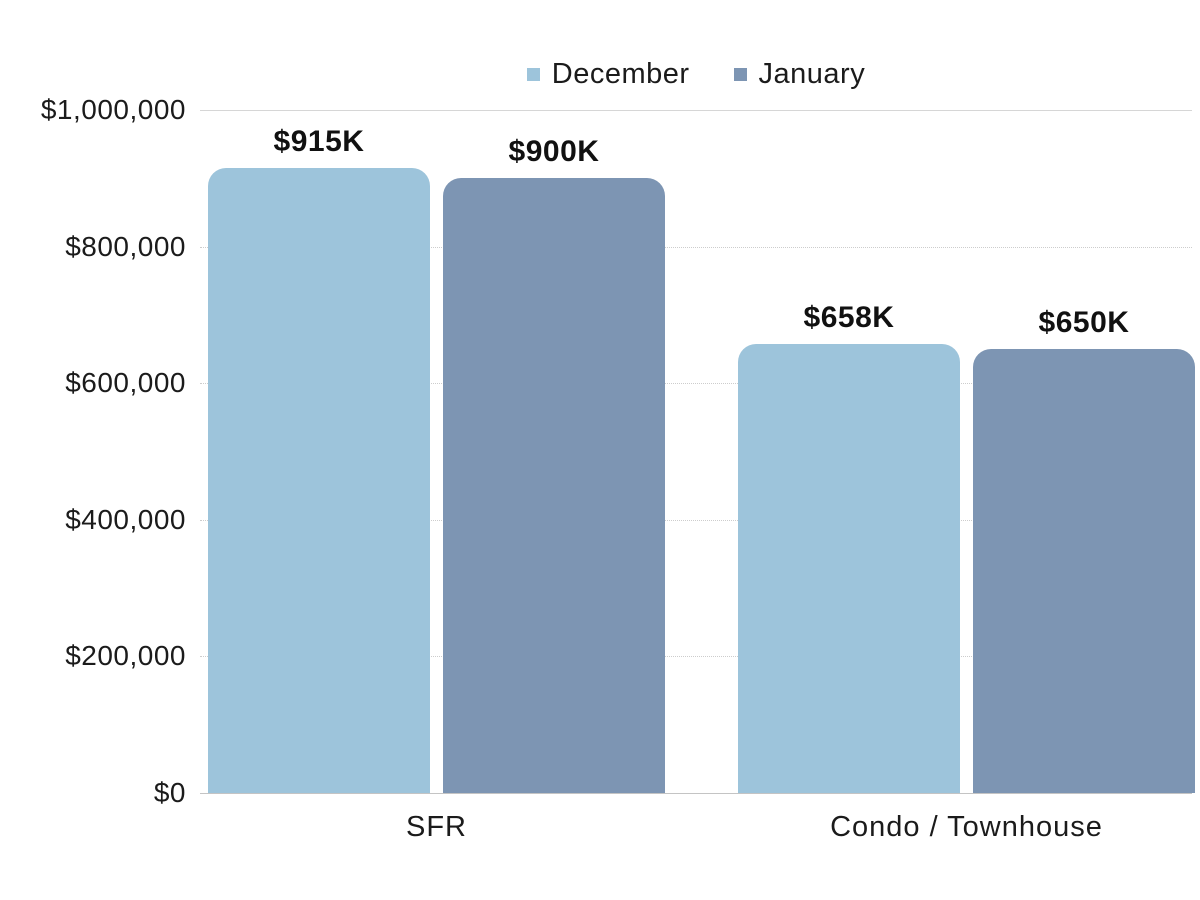  What do you see at coordinates (125, 656) in the screenshot?
I see `y-axis-tick-label: $200,000` at bounding box center [125, 656].